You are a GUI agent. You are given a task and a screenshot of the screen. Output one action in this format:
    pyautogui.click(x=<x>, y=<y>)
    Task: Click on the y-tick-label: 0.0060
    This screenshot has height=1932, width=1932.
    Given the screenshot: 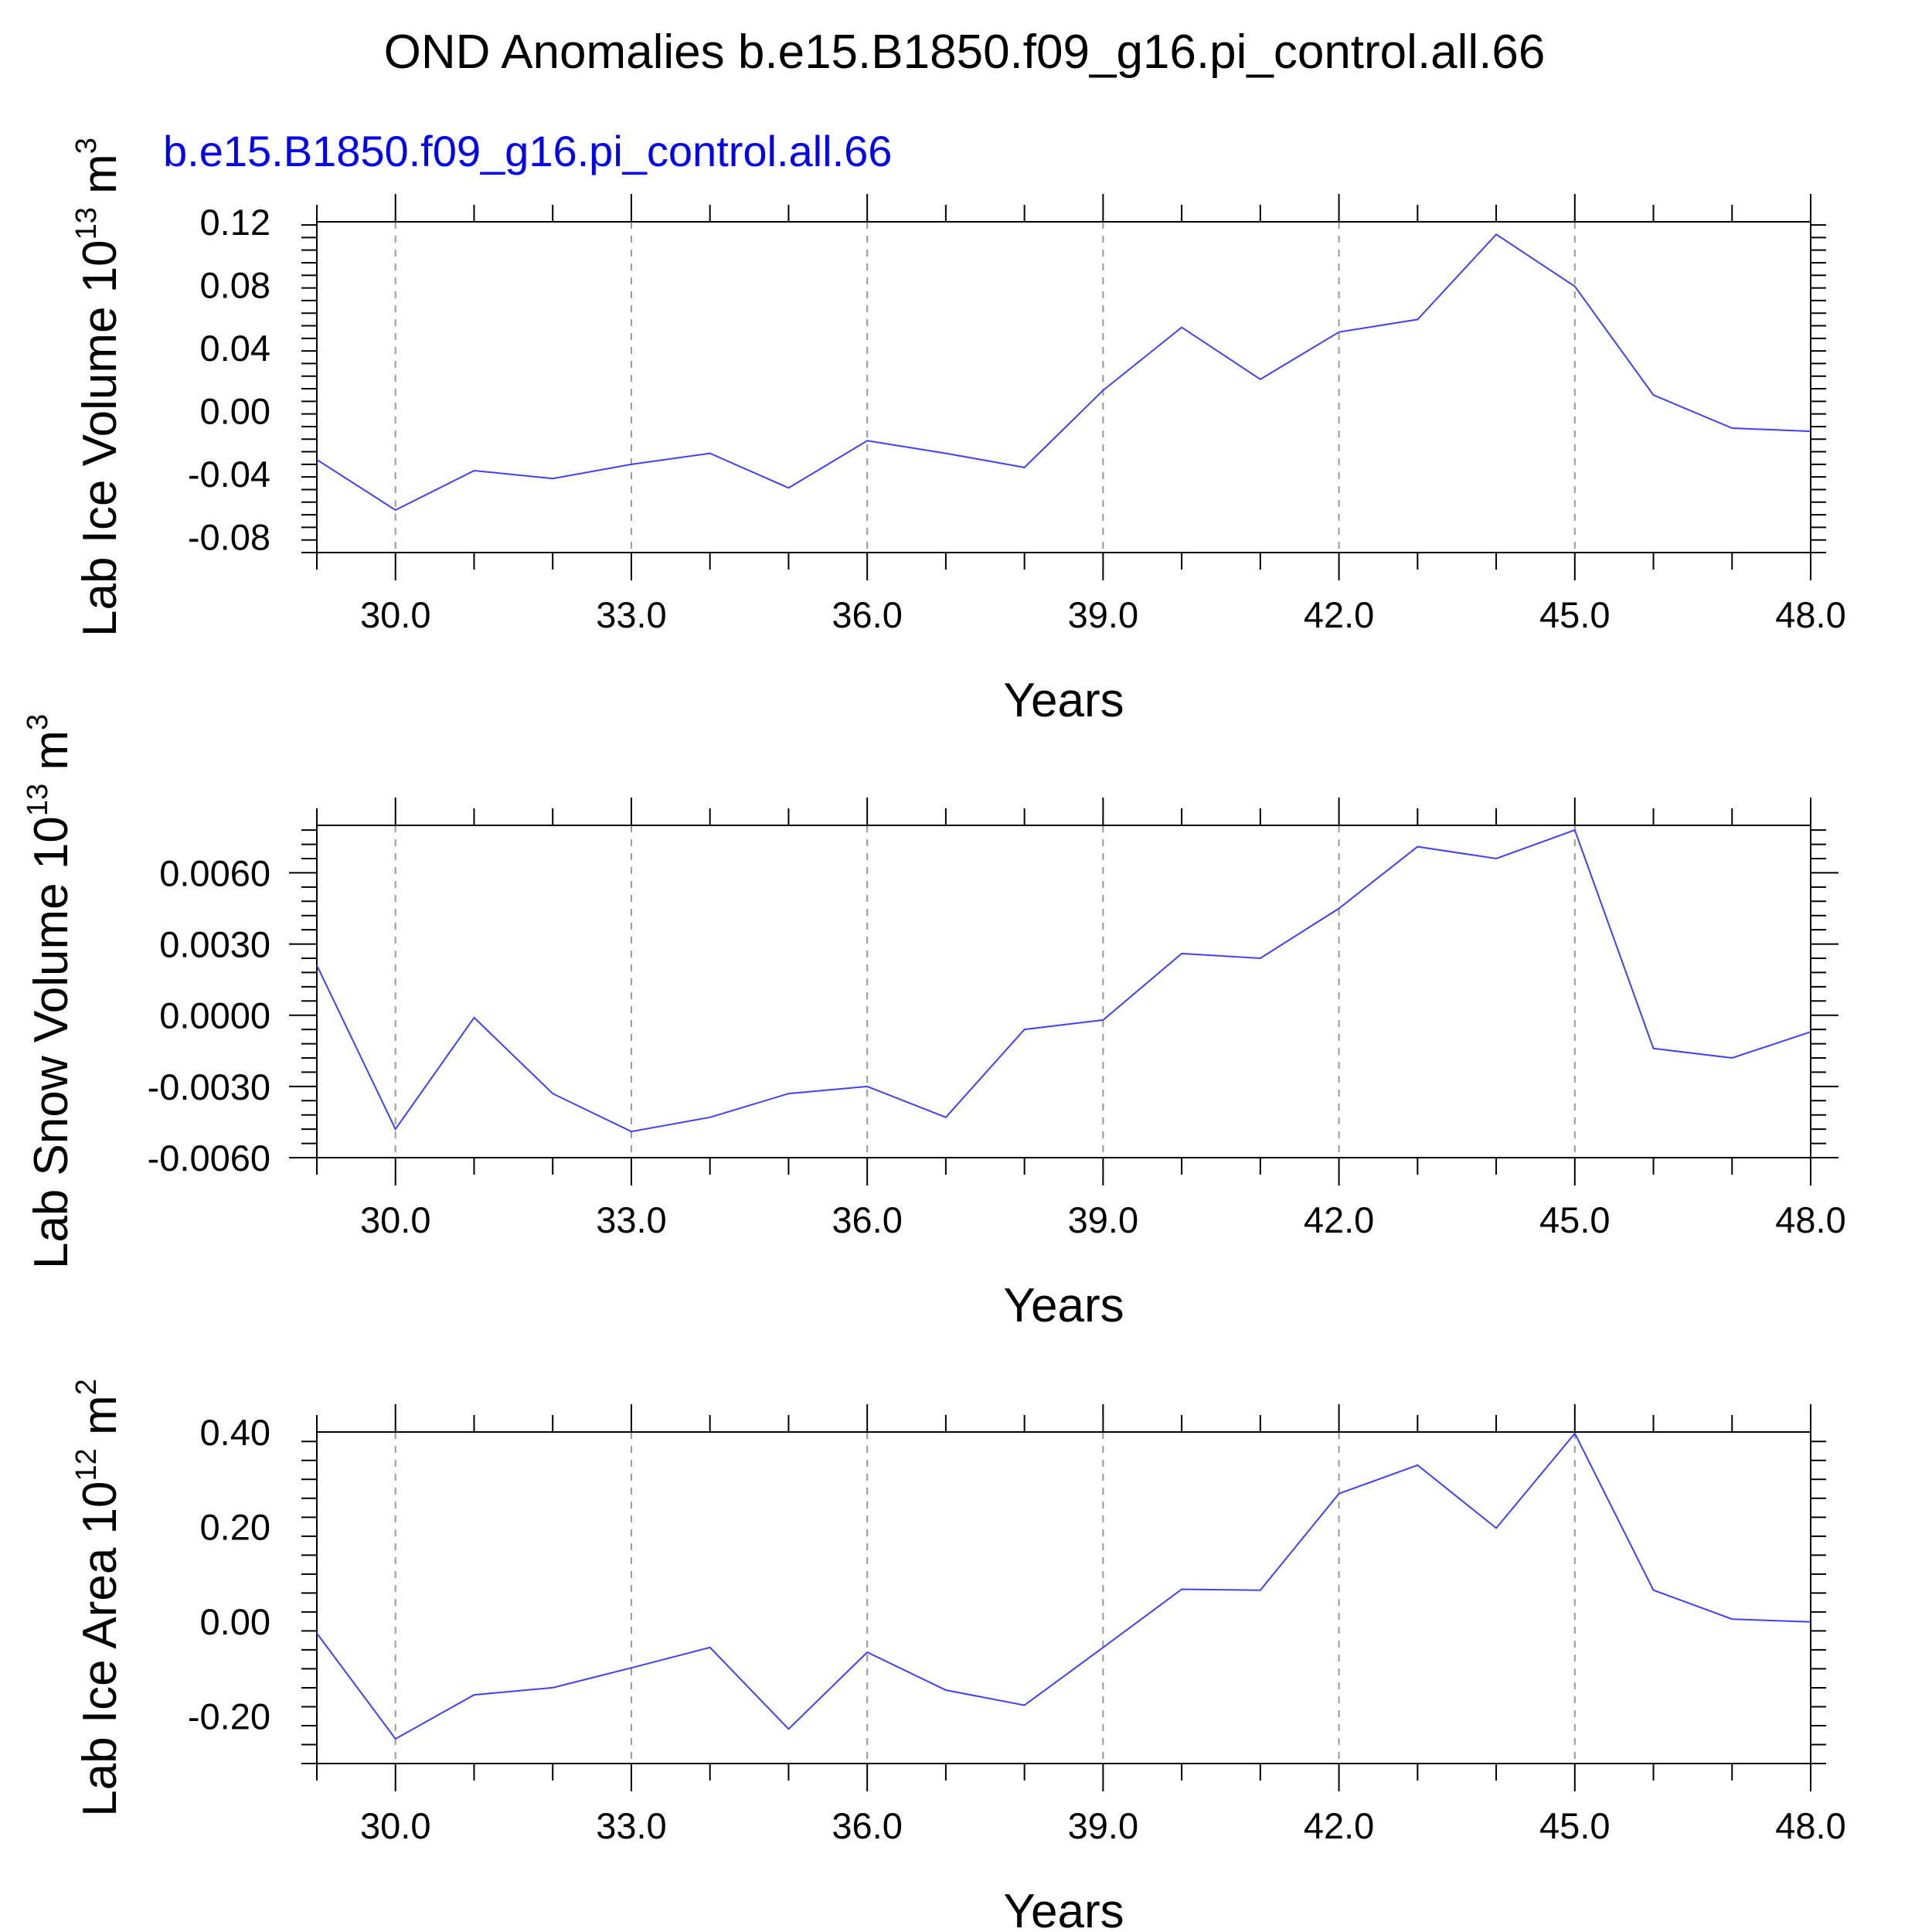 What is the action you would take?
    pyautogui.click(x=214, y=872)
    